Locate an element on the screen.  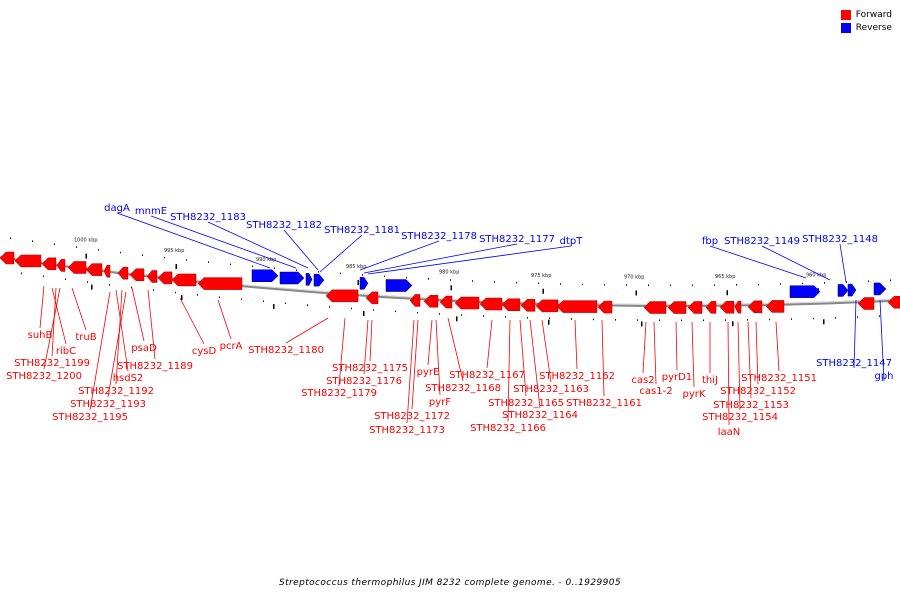
gene-label: STH8232_1189 is located at coordinates (155, 366).